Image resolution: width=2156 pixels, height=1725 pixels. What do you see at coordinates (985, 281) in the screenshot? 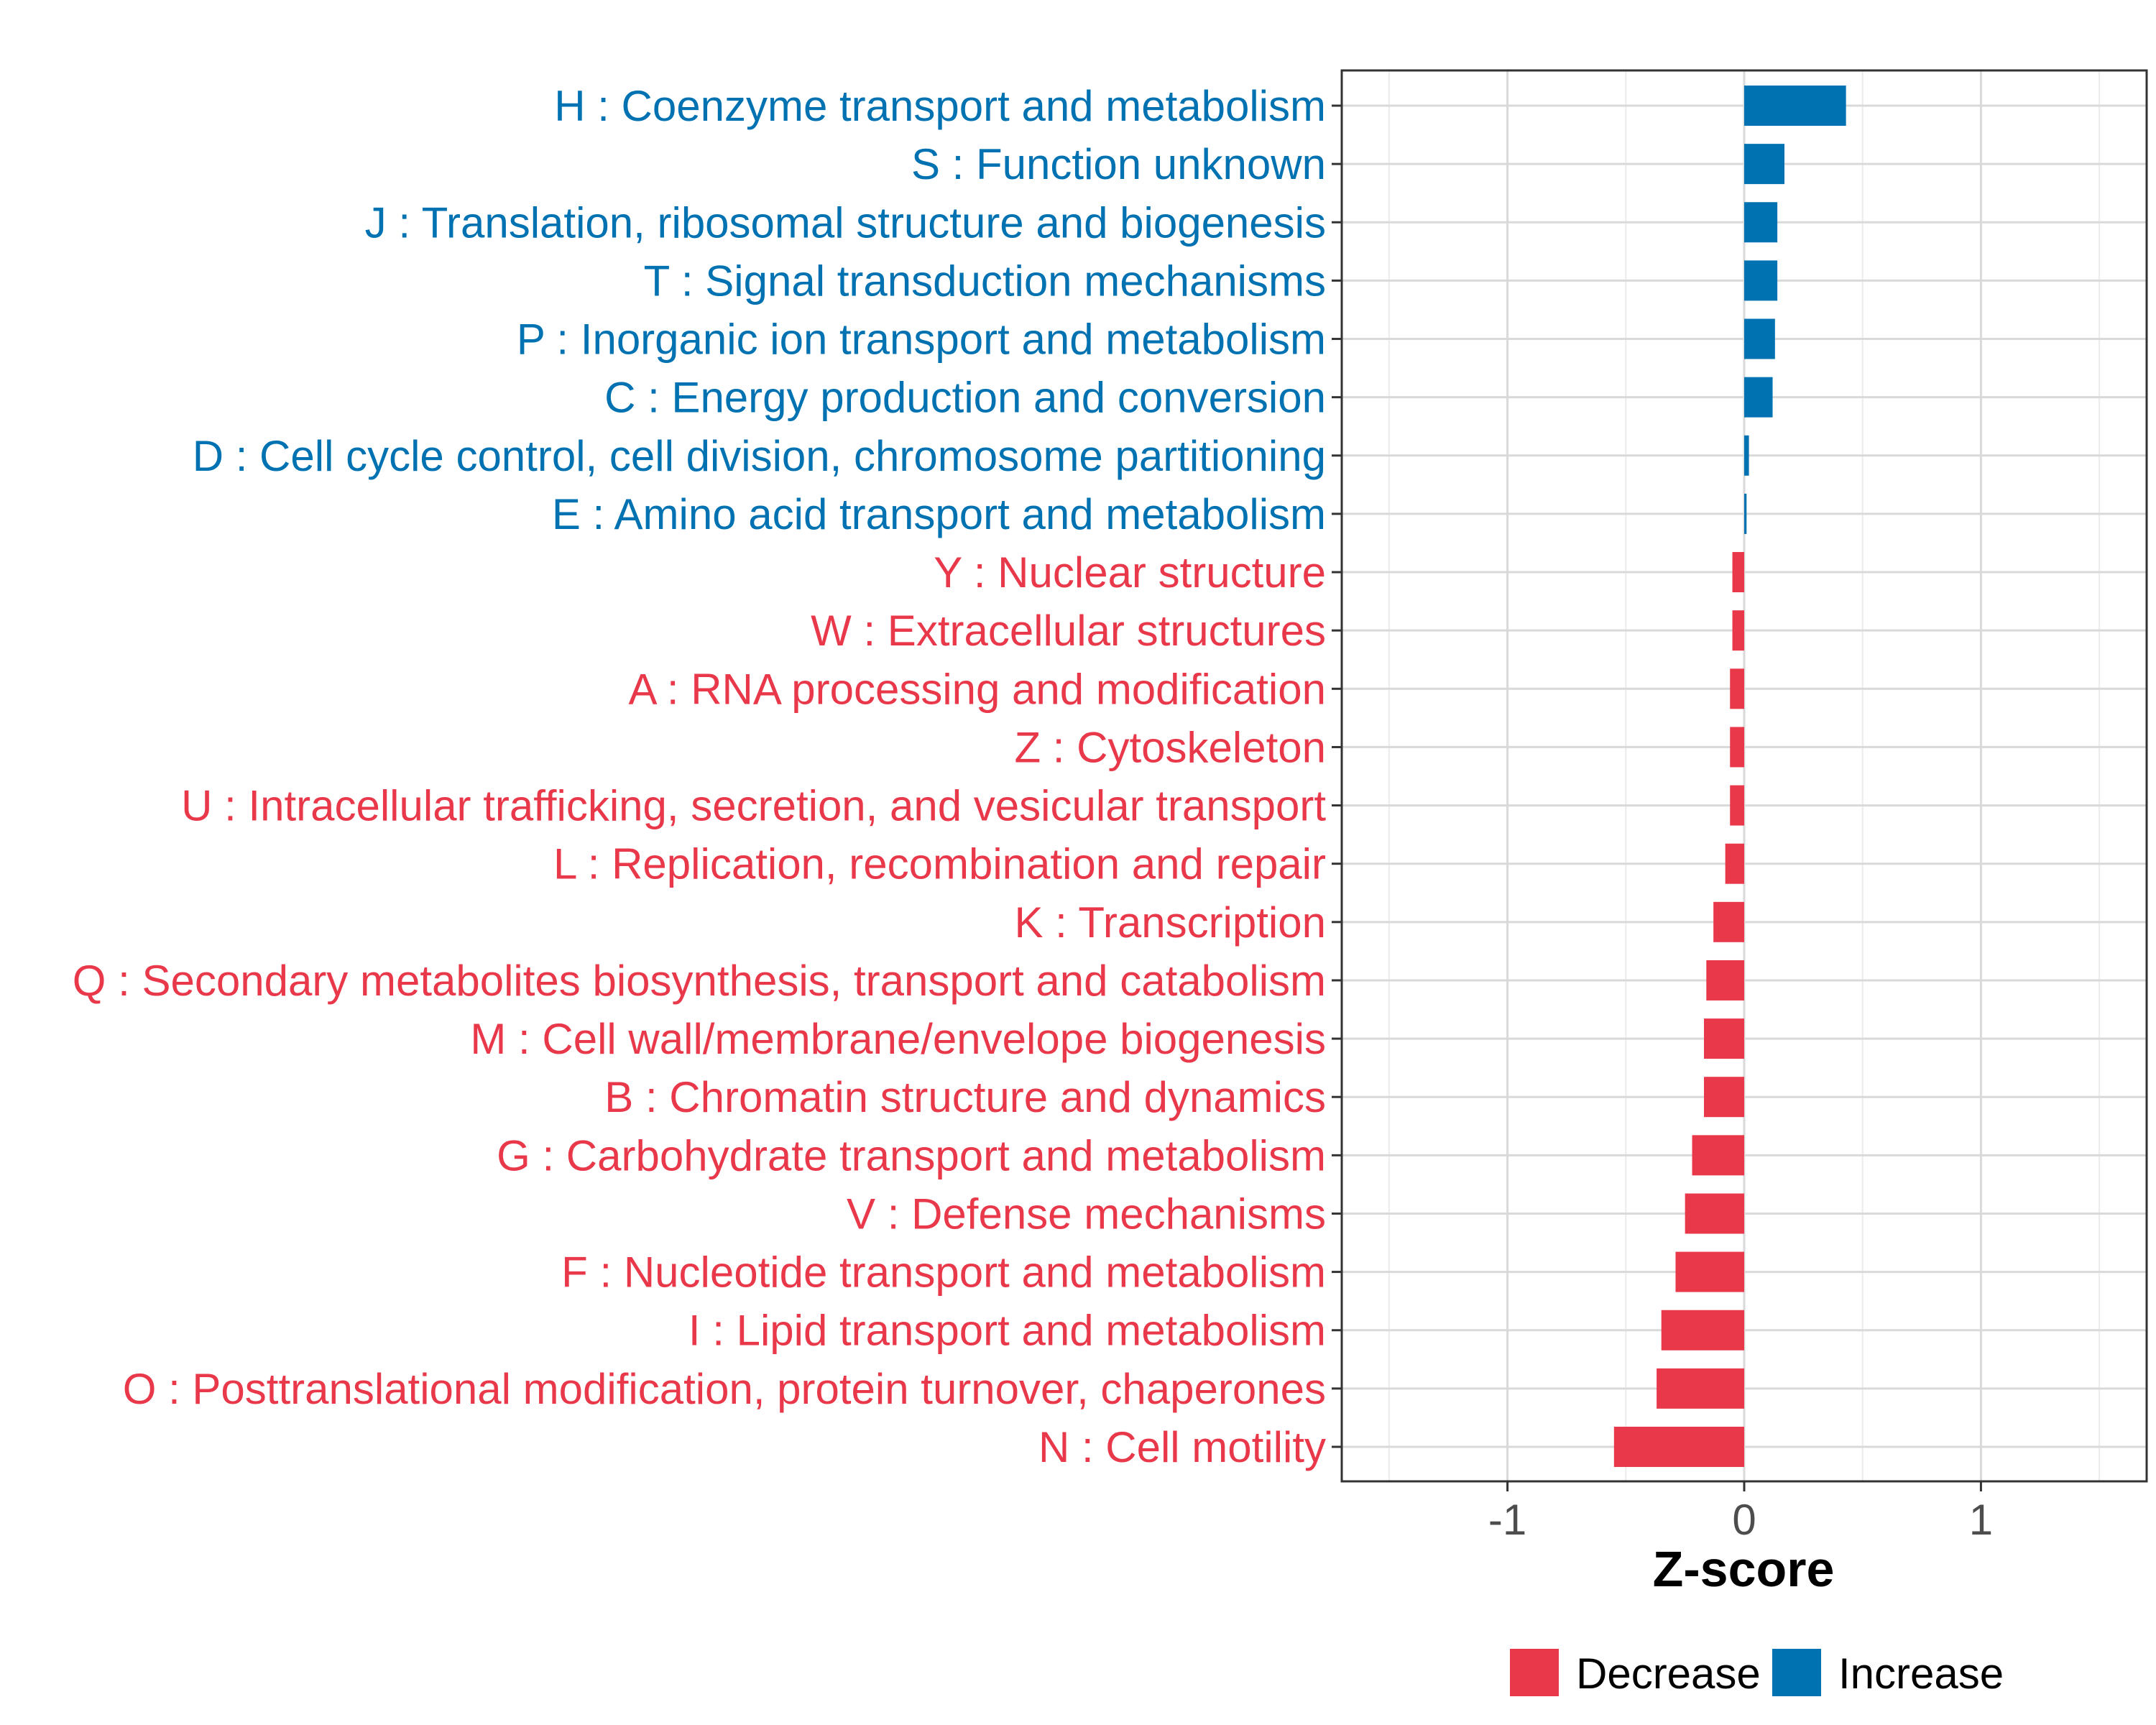
I see `category-label: T : Signal transduction mechanisms` at bounding box center [985, 281].